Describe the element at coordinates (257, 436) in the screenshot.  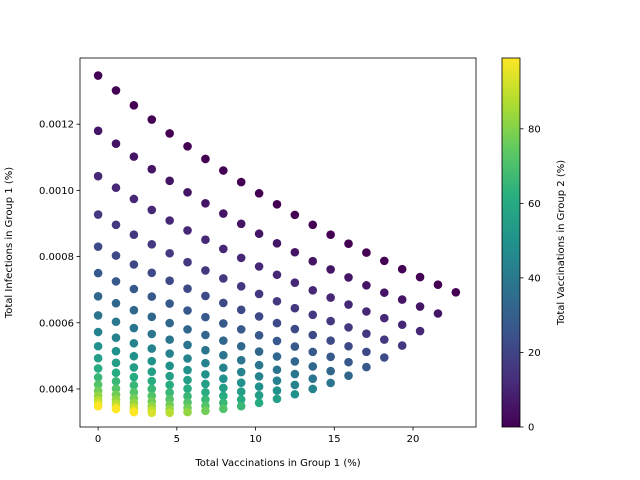
I see `x-axis-ticks: 0 5 10 15 20` at that location.